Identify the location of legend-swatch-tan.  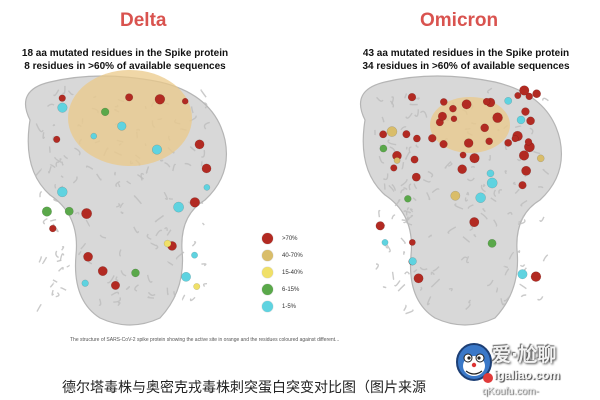
(267, 255).